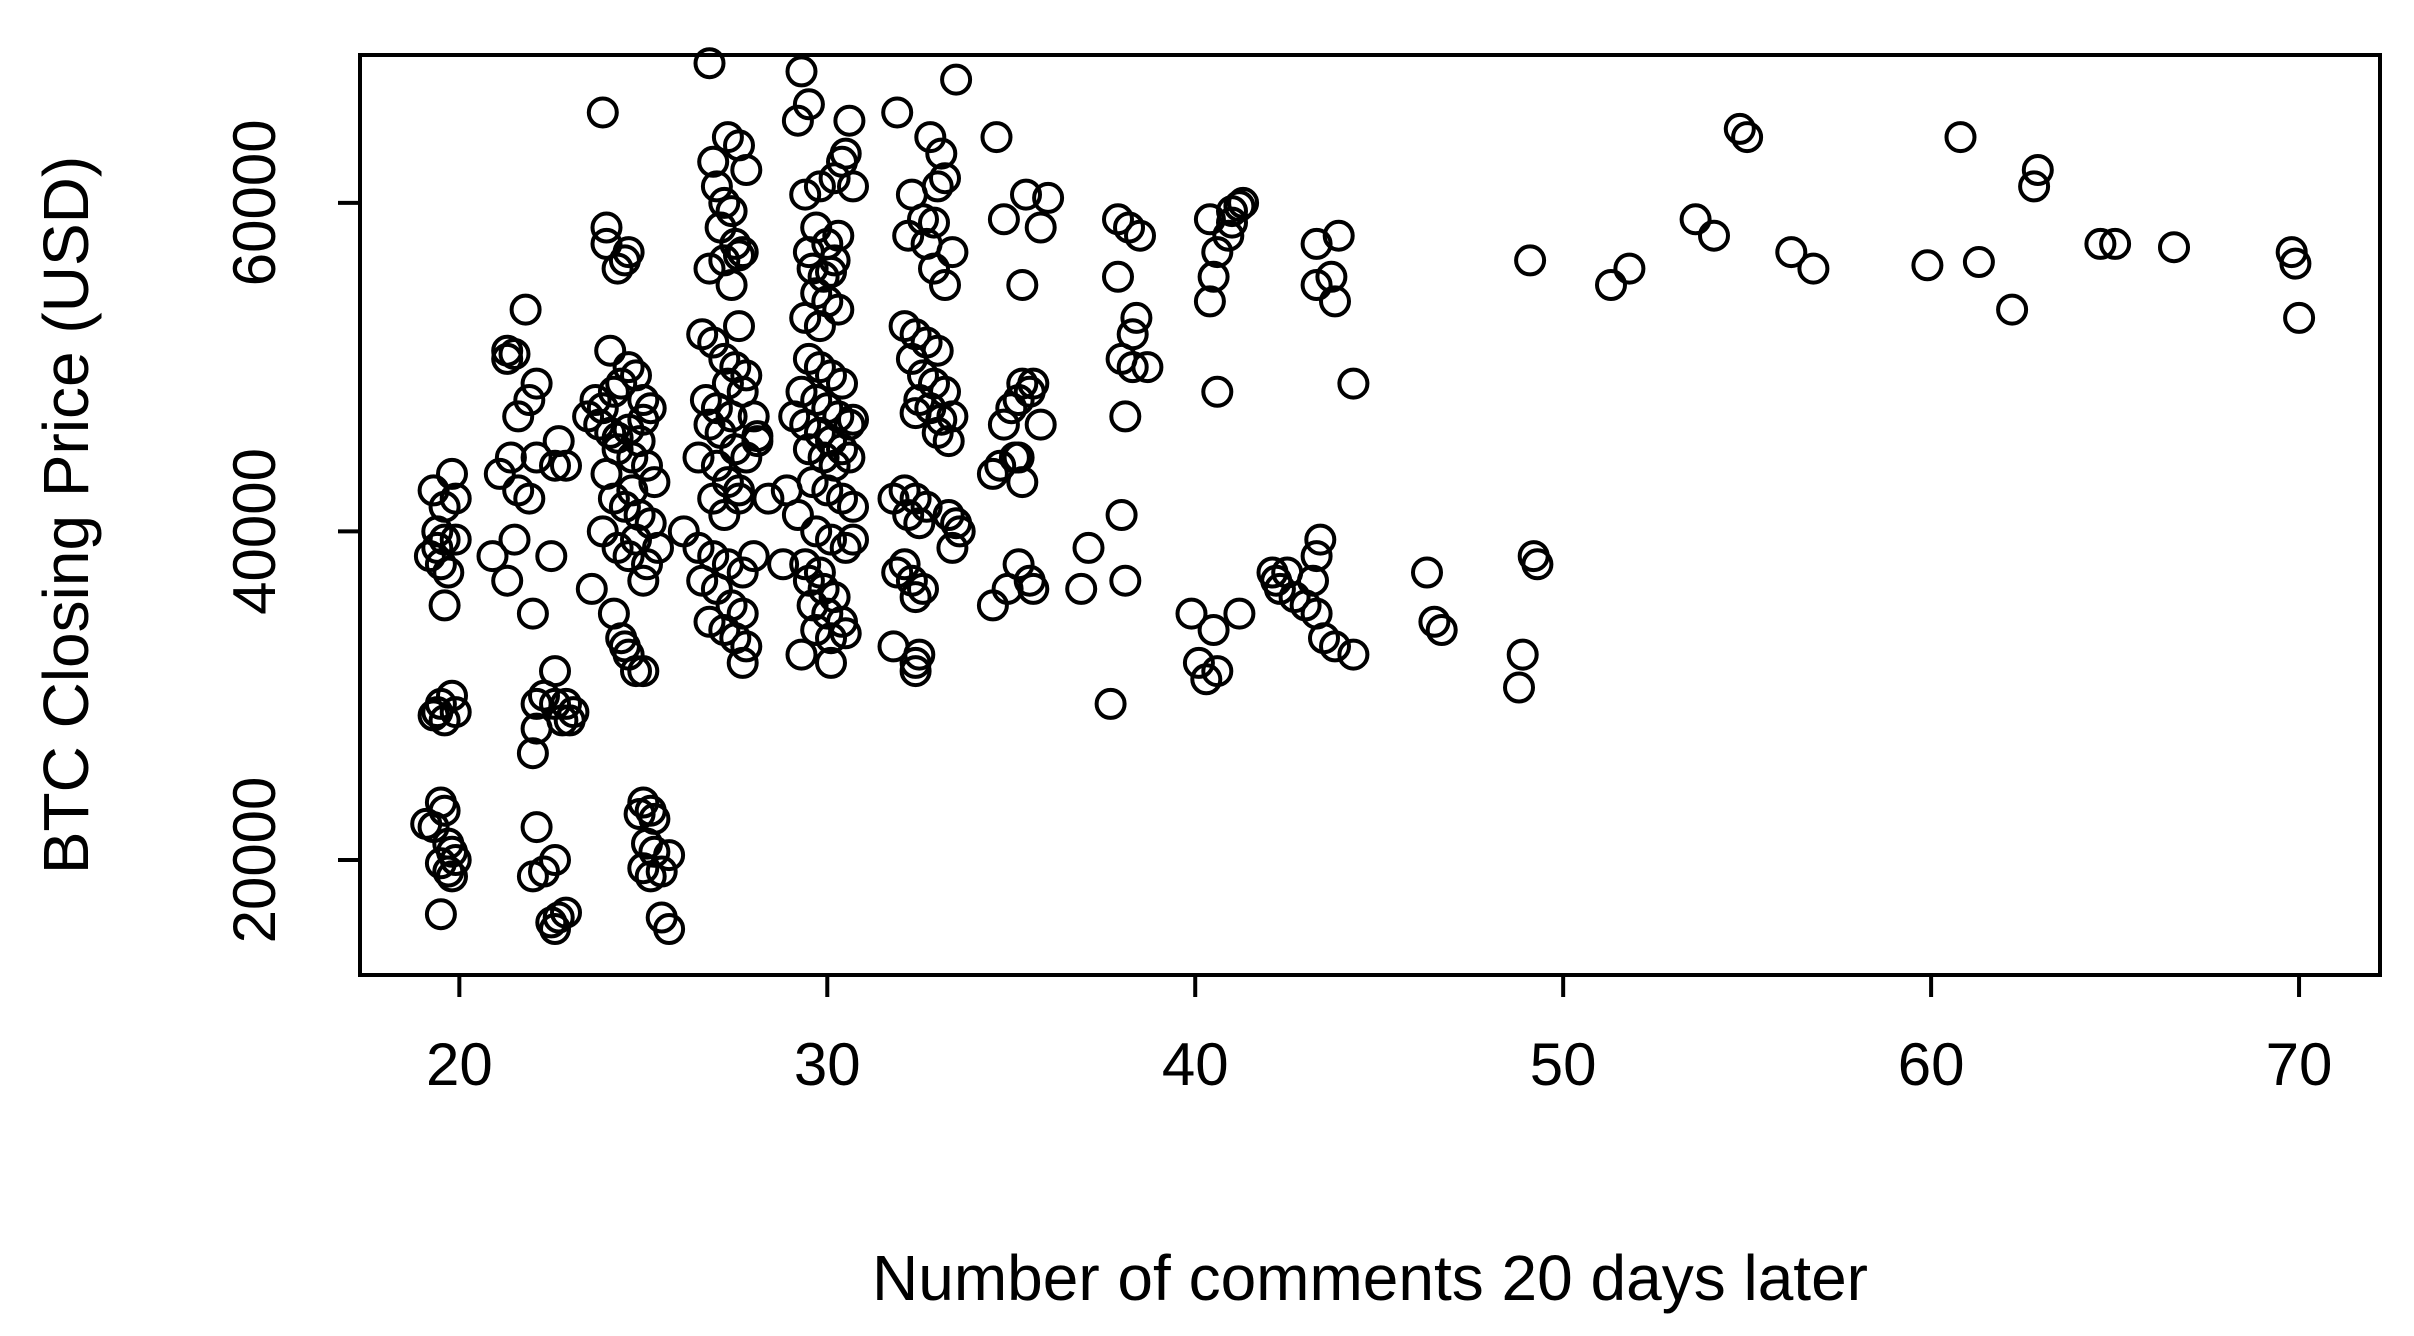 The image size is (2414, 1336). What do you see at coordinates (1563, 1064) in the screenshot?
I see `x-tick-label: 50` at bounding box center [1563, 1064].